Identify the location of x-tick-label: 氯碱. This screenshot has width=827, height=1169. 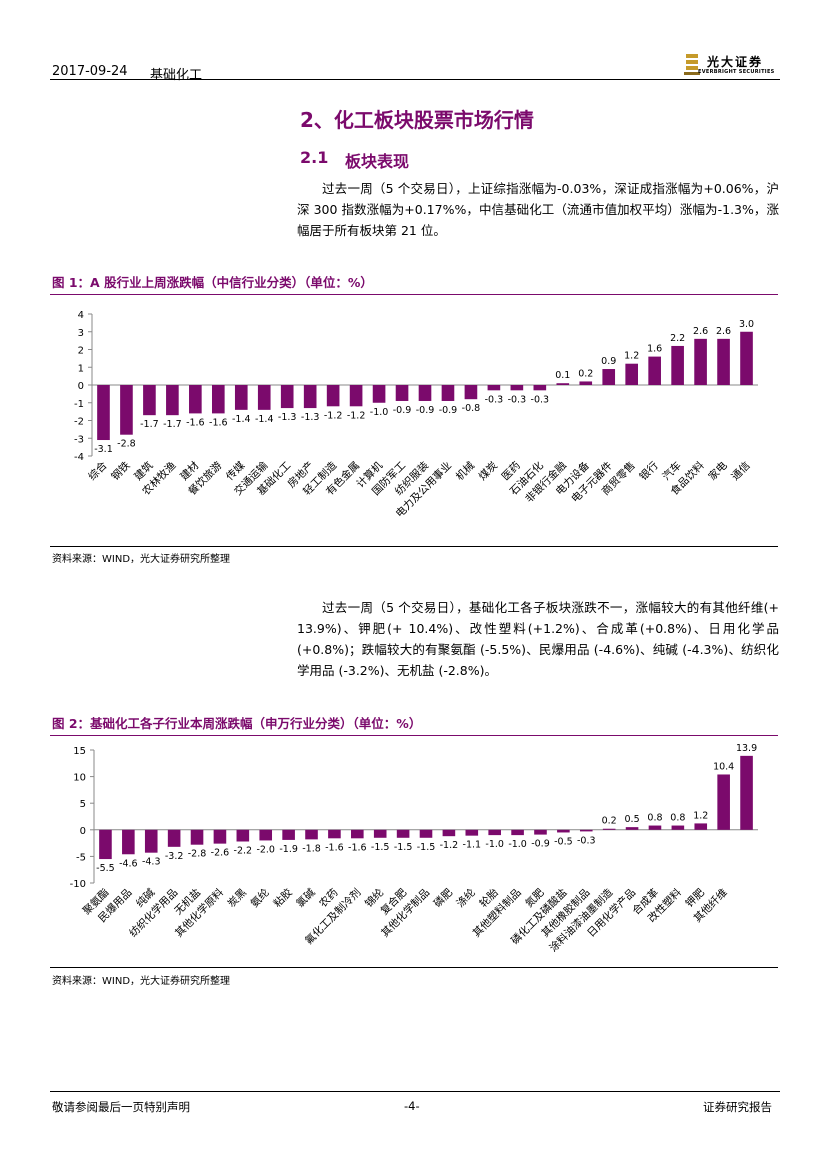
(306, 898).